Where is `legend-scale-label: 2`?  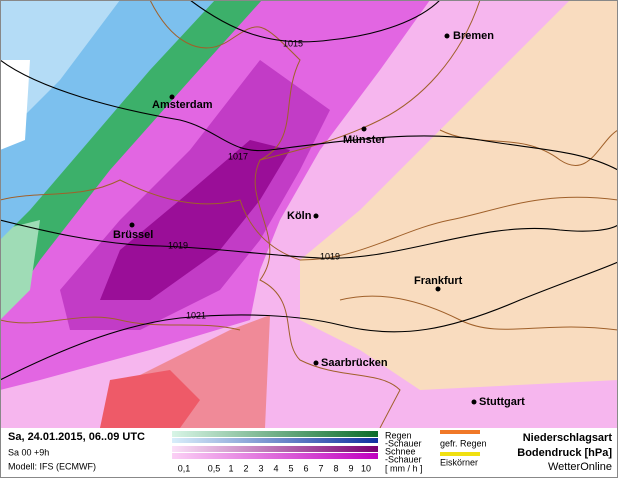
legend-scale-label: 2 is located at coordinates (245, 468).